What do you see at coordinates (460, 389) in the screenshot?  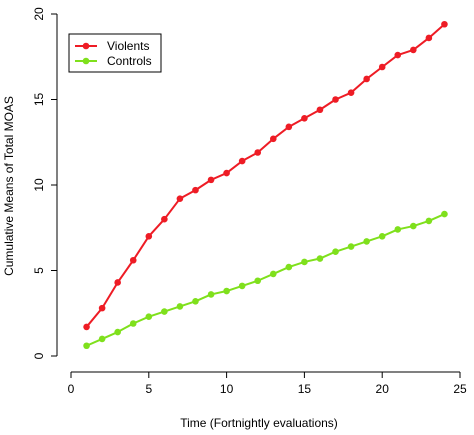 I see `x-tick-label: 25` at bounding box center [460, 389].